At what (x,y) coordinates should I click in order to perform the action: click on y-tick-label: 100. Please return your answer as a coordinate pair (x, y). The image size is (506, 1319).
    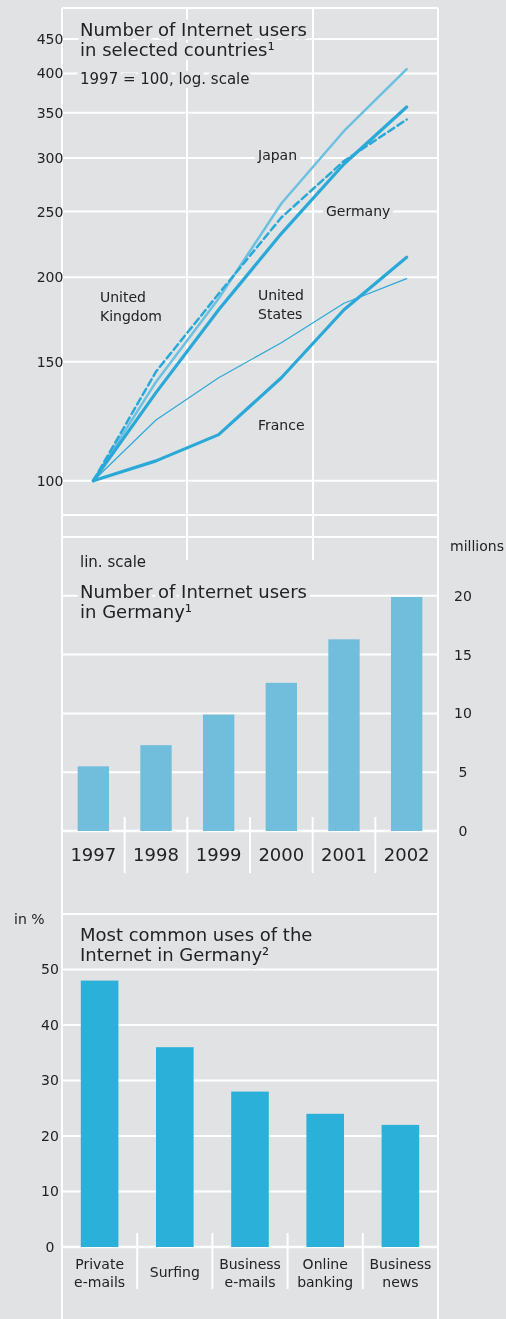
    Looking at the image, I should click on (50, 480).